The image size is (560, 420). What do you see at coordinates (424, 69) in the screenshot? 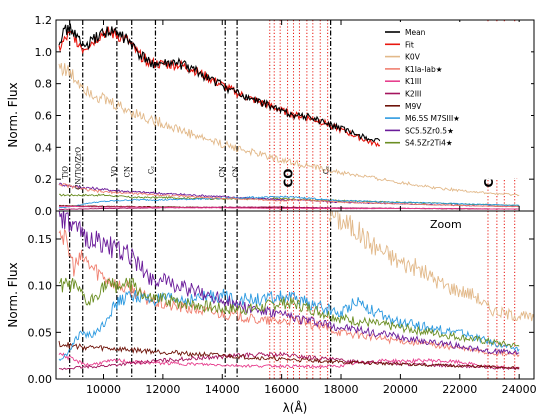
I see `legend-label-k1ia-iab: K1Ia-Iab★` at bounding box center [424, 69].